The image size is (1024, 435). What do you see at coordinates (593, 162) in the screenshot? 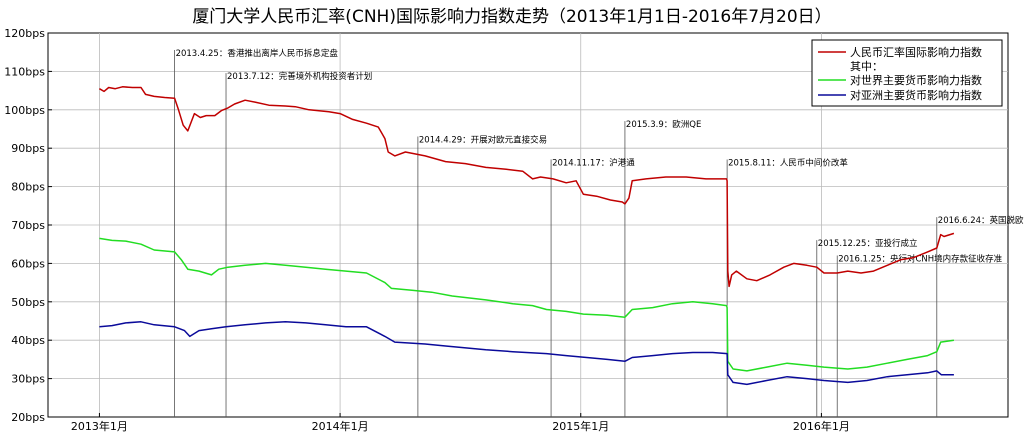
I see `event-label: 2014.11.17：沪港通` at bounding box center [593, 162].